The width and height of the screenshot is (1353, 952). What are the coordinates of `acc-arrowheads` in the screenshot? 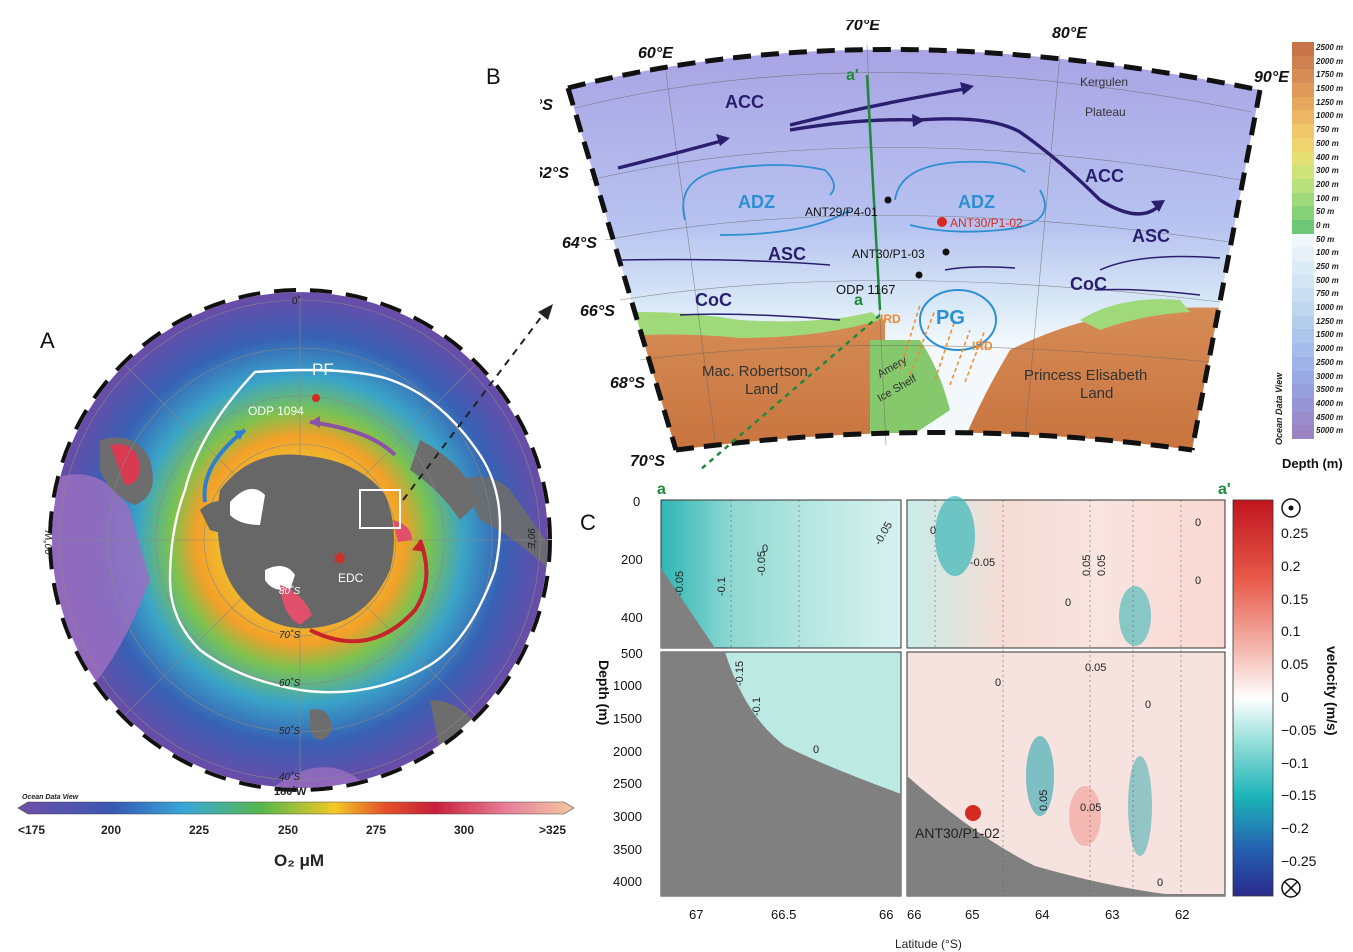 It's located at (940, 147).